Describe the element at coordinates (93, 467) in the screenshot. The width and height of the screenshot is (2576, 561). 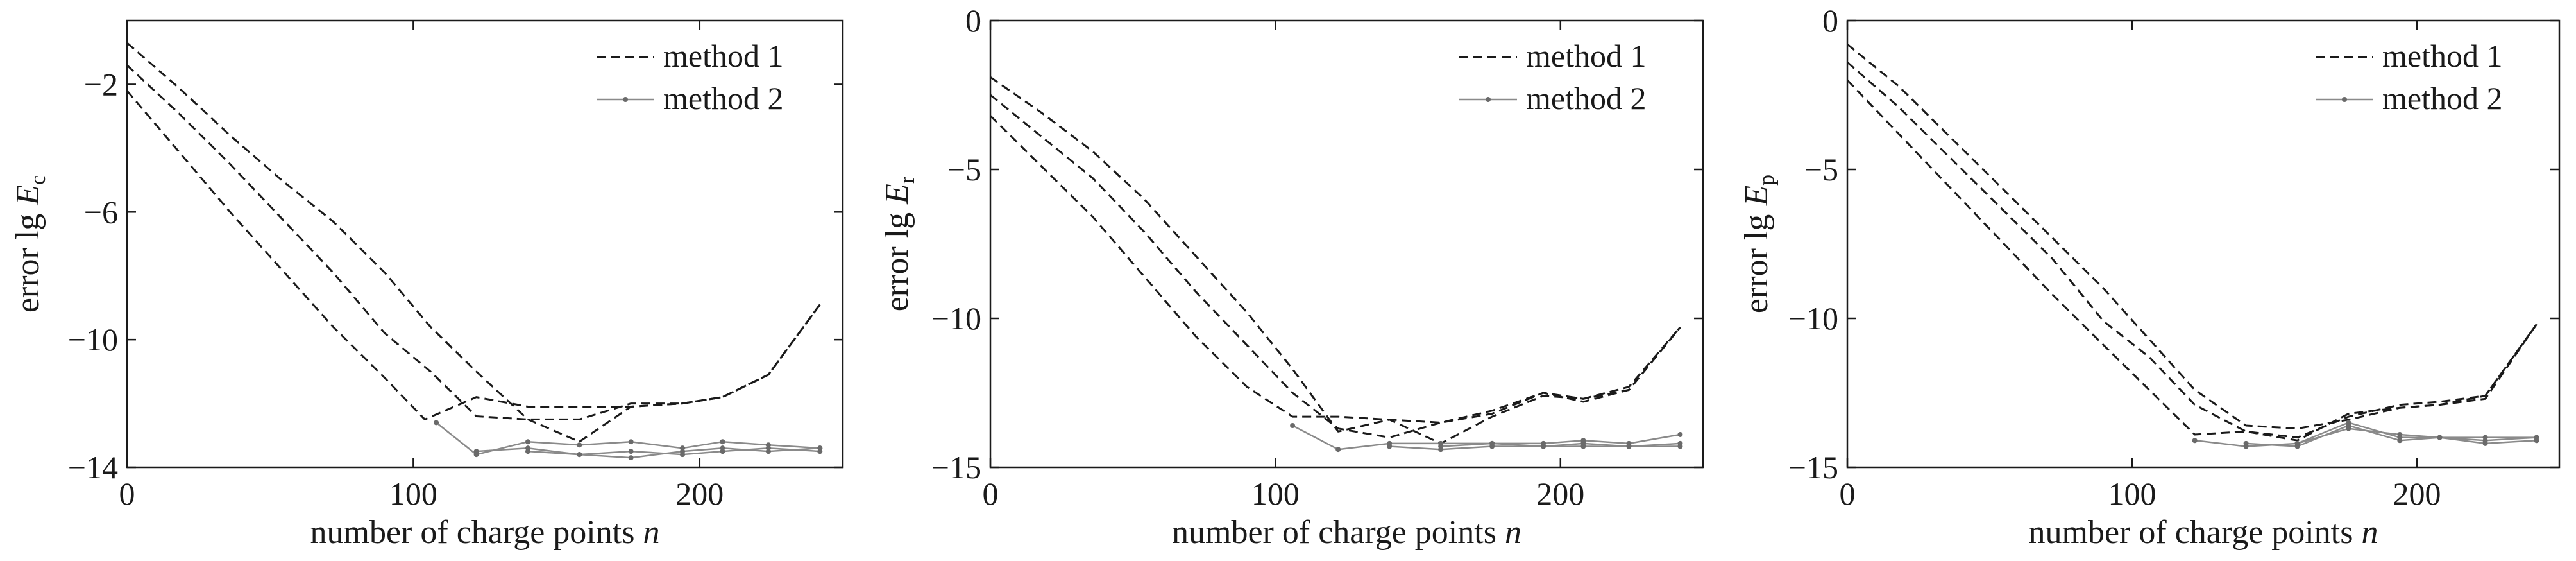
I see `y-tick-label: −14` at that location.